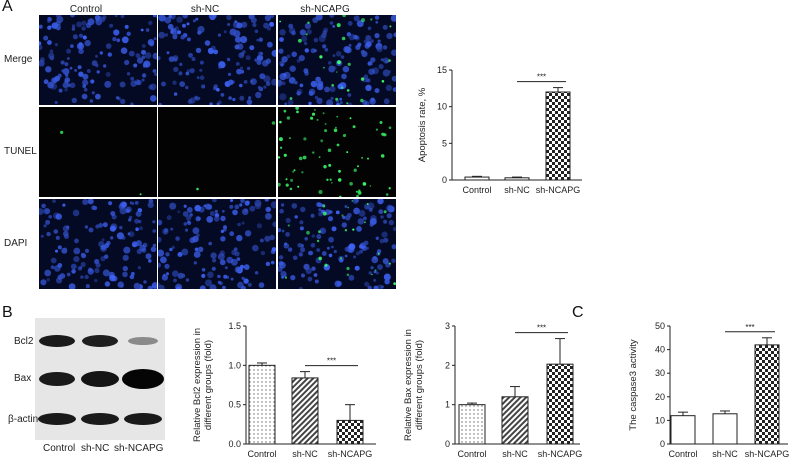 The width and height of the screenshot is (793, 464). I want to click on bcl2-significance-label: ***, so click(331, 361).